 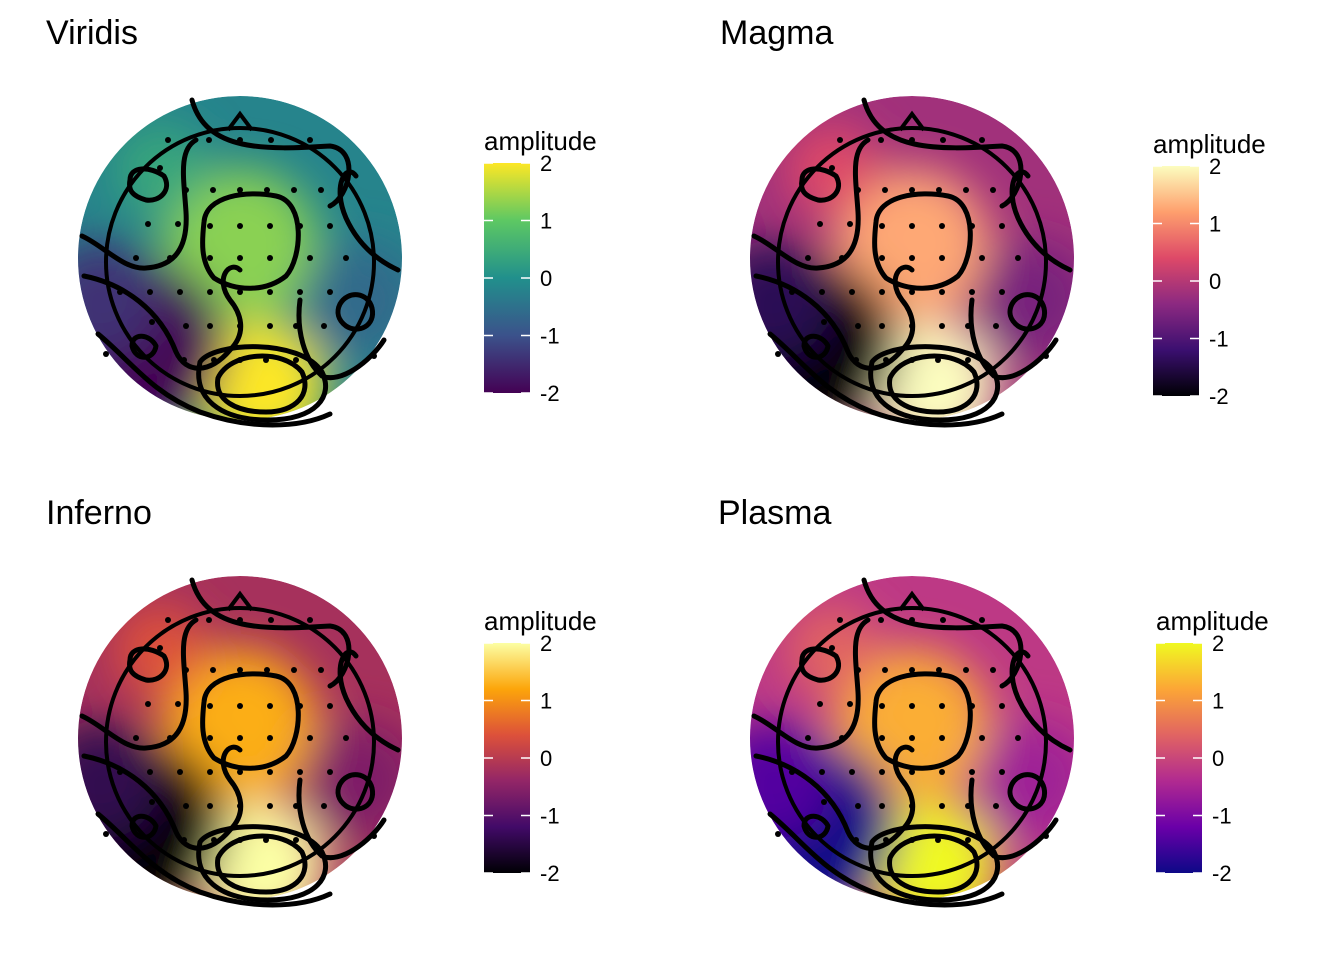 What do you see at coordinates (546, 278) in the screenshot?
I see `colorbar-tick-label: 0` at bounding box center [546, 278].